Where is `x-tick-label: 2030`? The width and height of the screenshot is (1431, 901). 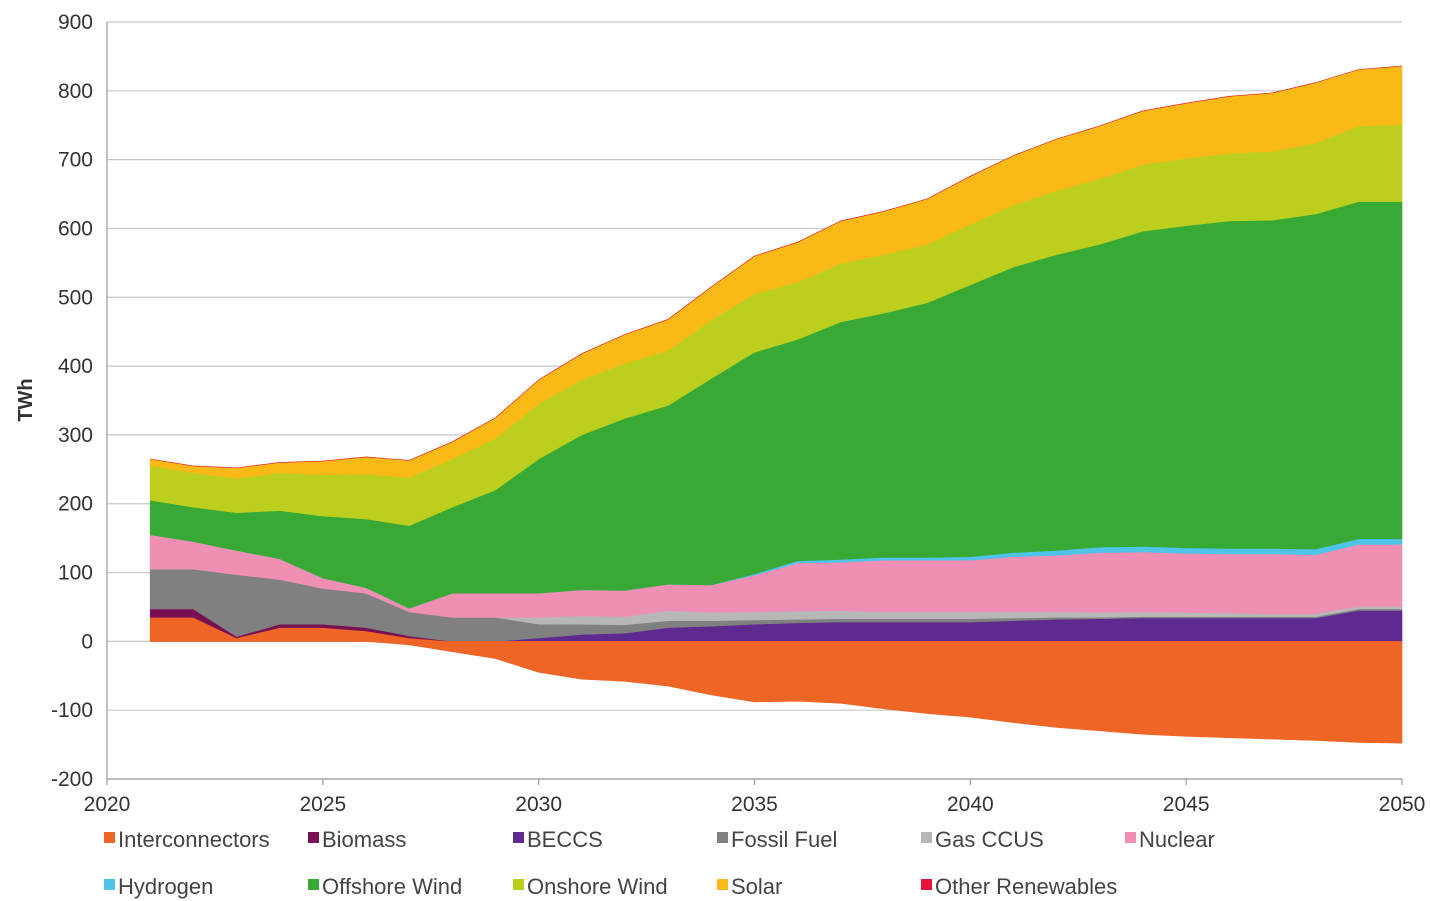 x-tick-label: 2030 is located at coordinates (538, 804).